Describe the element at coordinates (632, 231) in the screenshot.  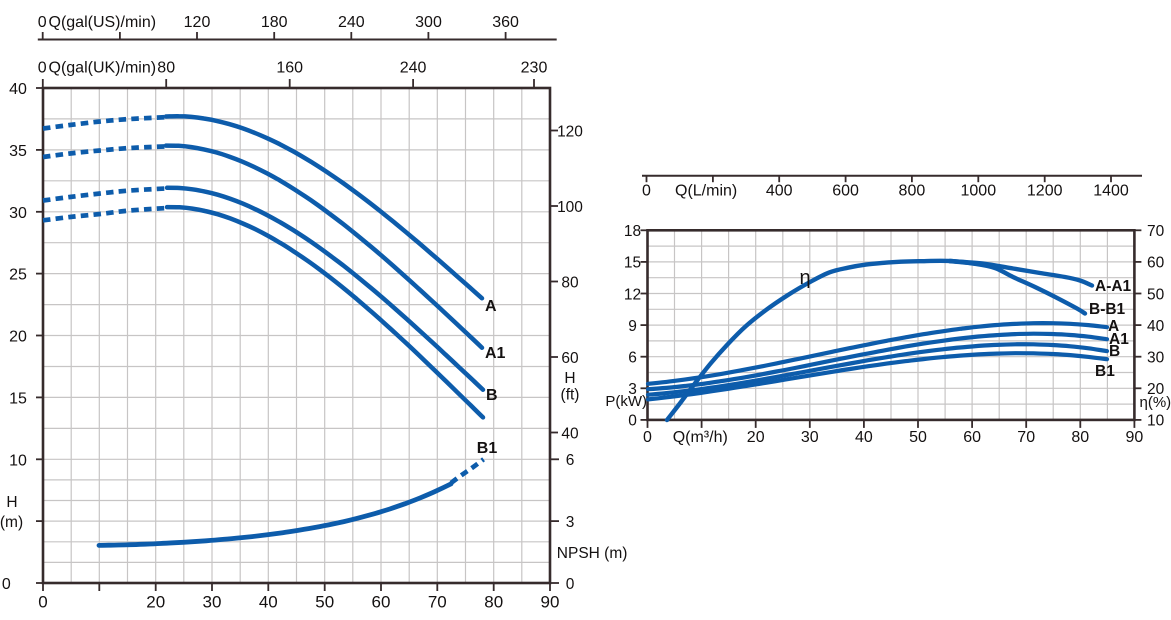
I see `svg-text: 18` at that location.